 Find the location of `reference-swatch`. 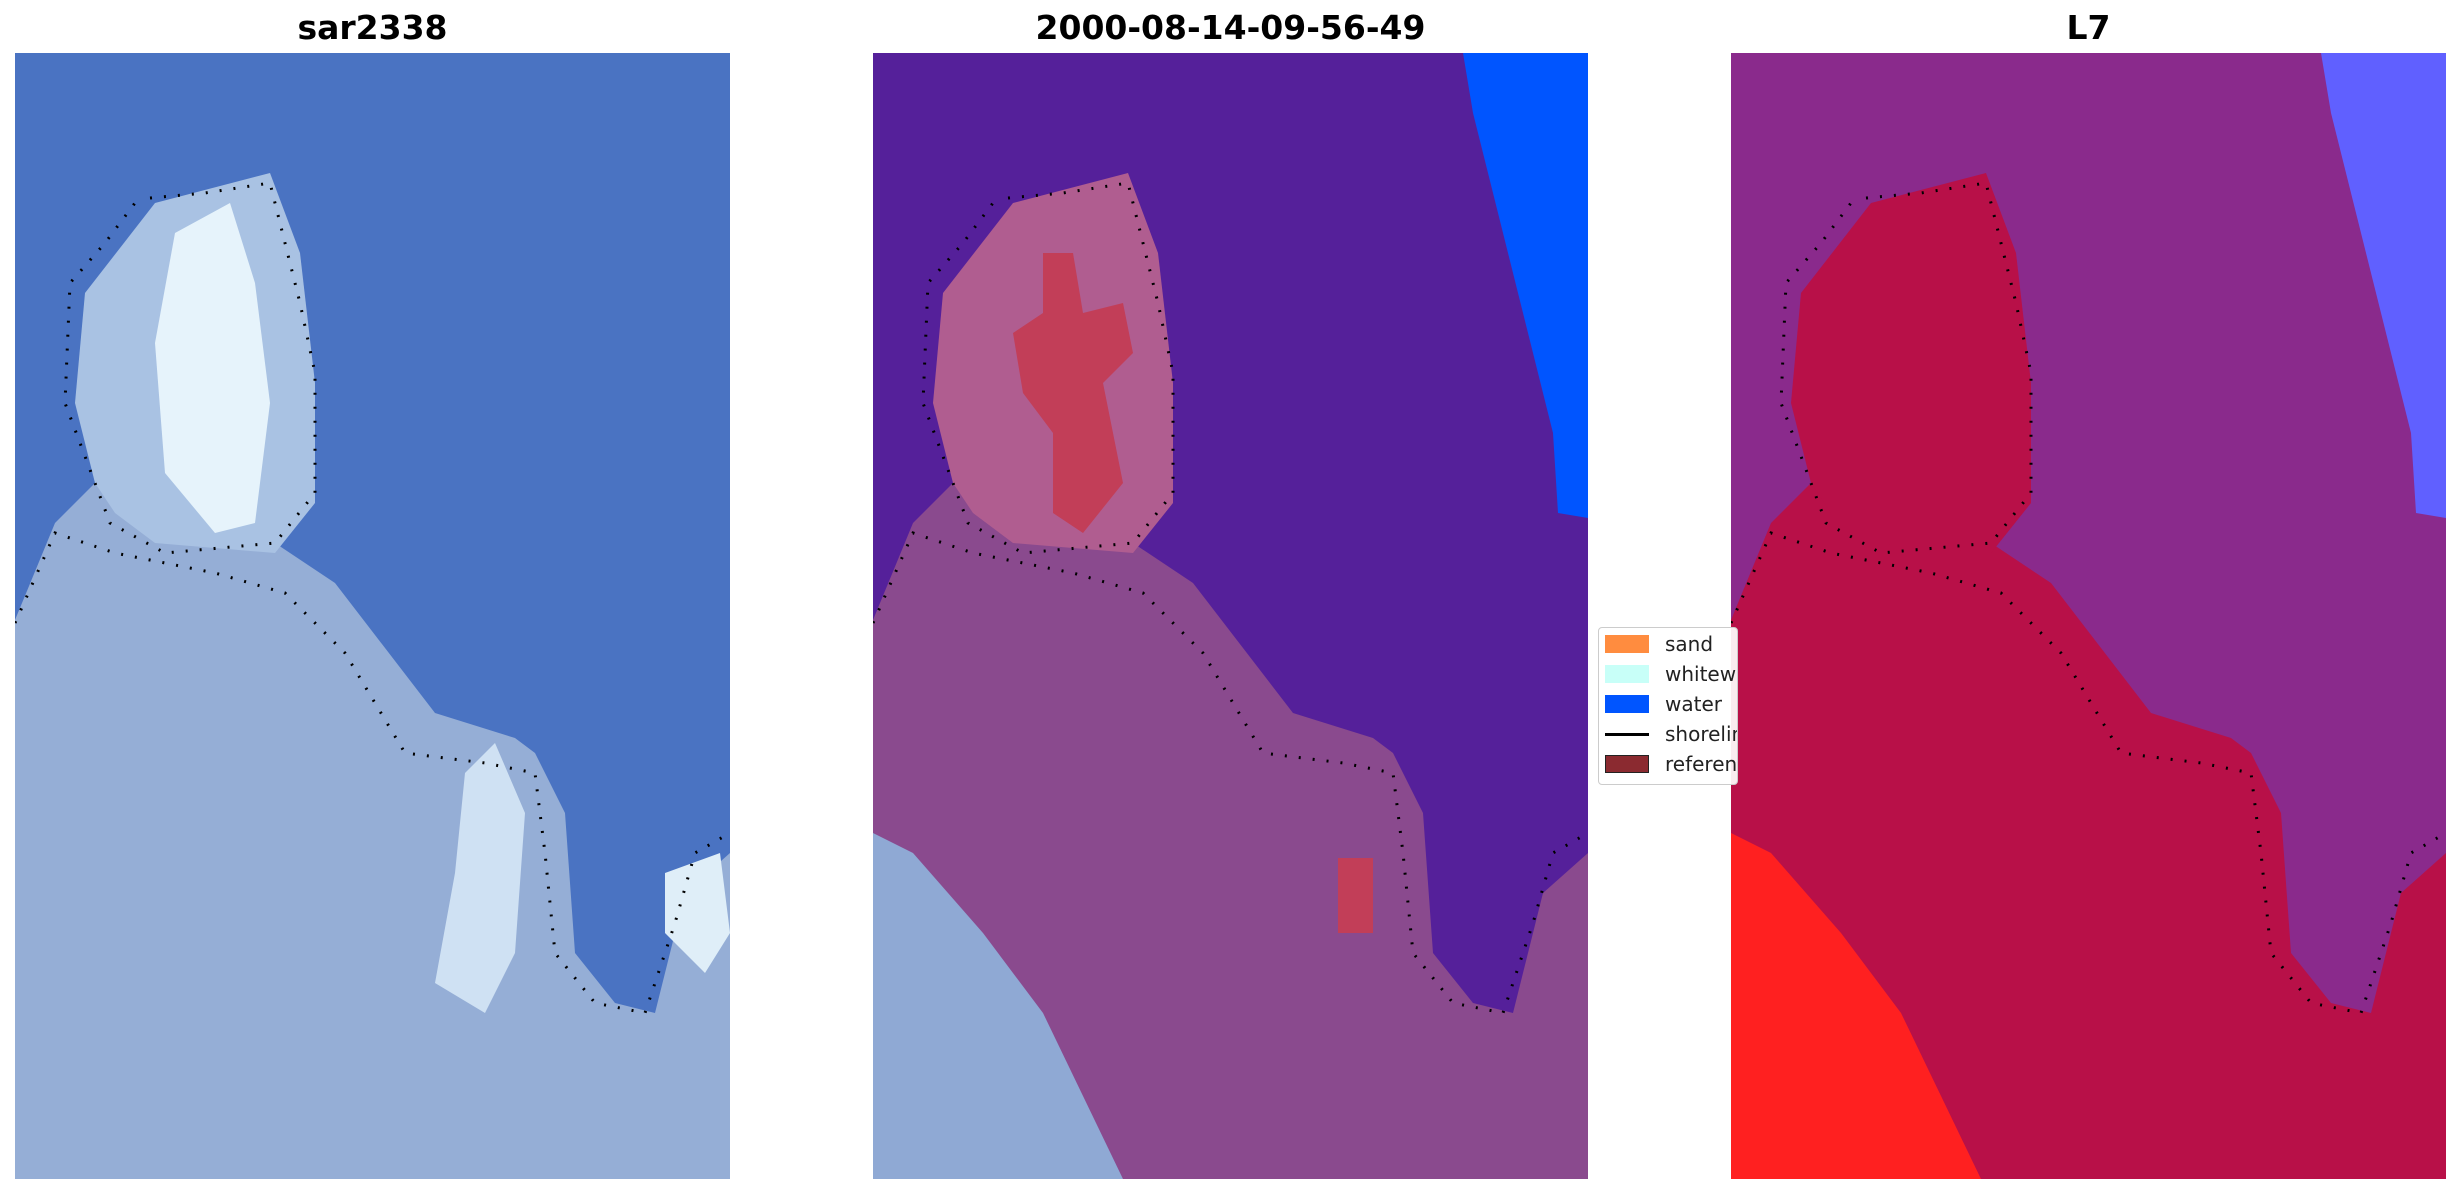

reference-swatch is located at coordinates (1627, 764).